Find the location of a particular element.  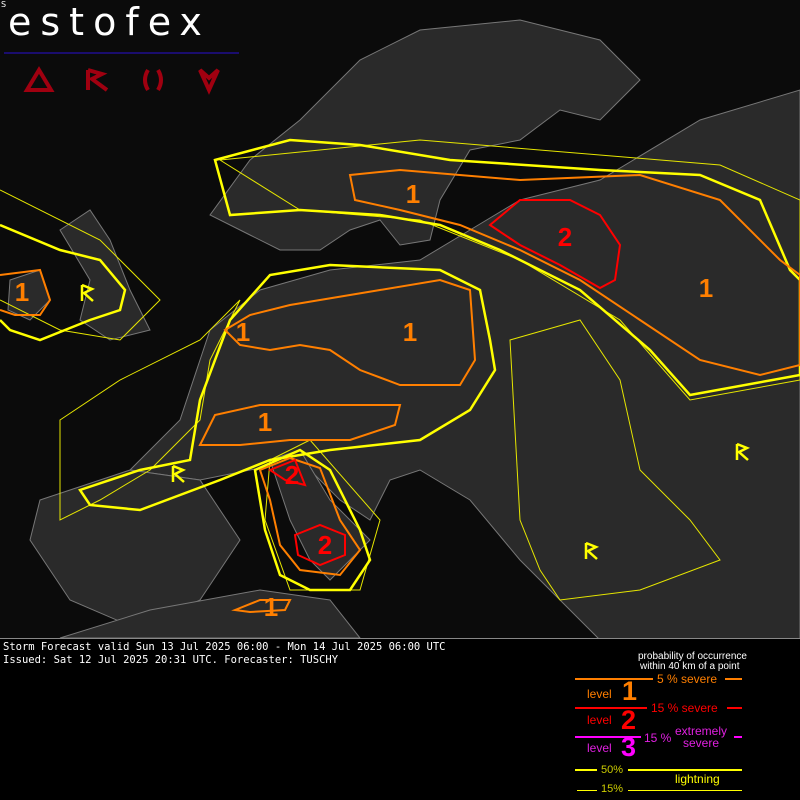

hazard-icons is located at coordinates (121, 80).